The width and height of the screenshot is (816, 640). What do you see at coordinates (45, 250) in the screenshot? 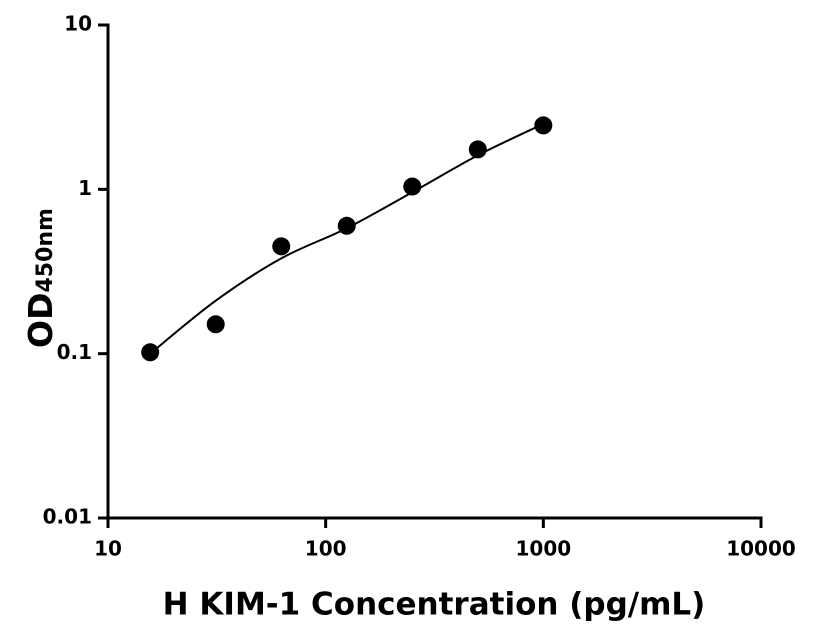
I see `y-axis-title-subscript: 450nm` at bounding box center [45, 250].